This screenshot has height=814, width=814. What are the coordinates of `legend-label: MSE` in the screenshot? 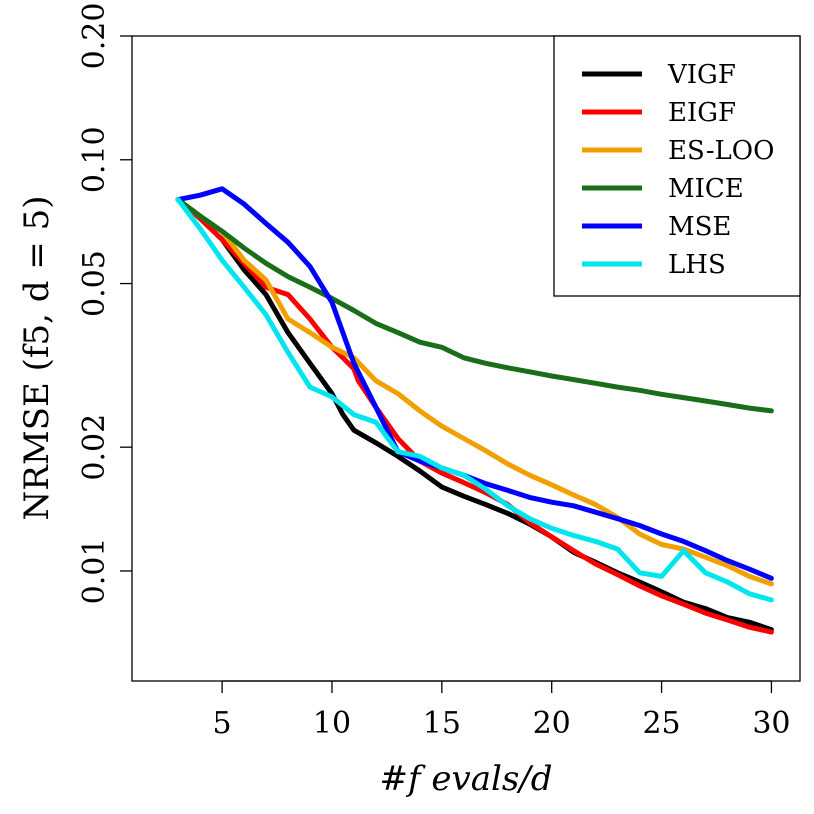 It's located at (699, 227).